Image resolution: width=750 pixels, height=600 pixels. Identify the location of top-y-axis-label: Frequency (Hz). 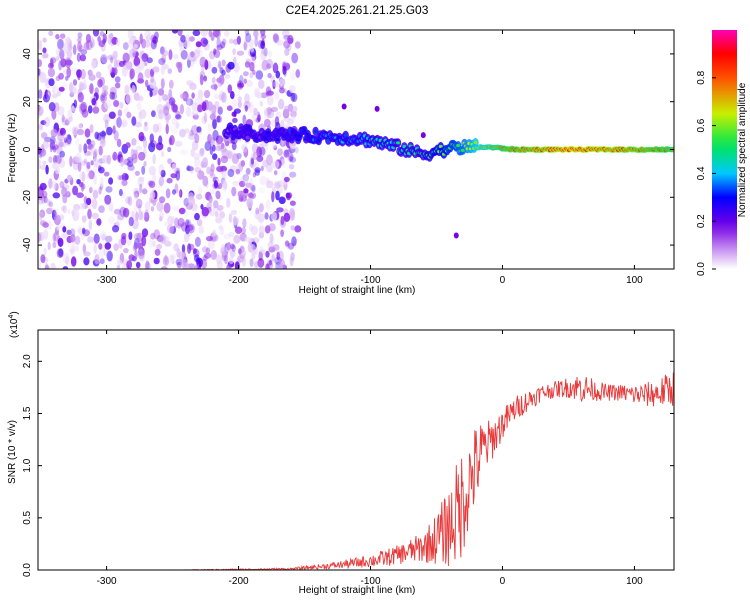
(12, 148).